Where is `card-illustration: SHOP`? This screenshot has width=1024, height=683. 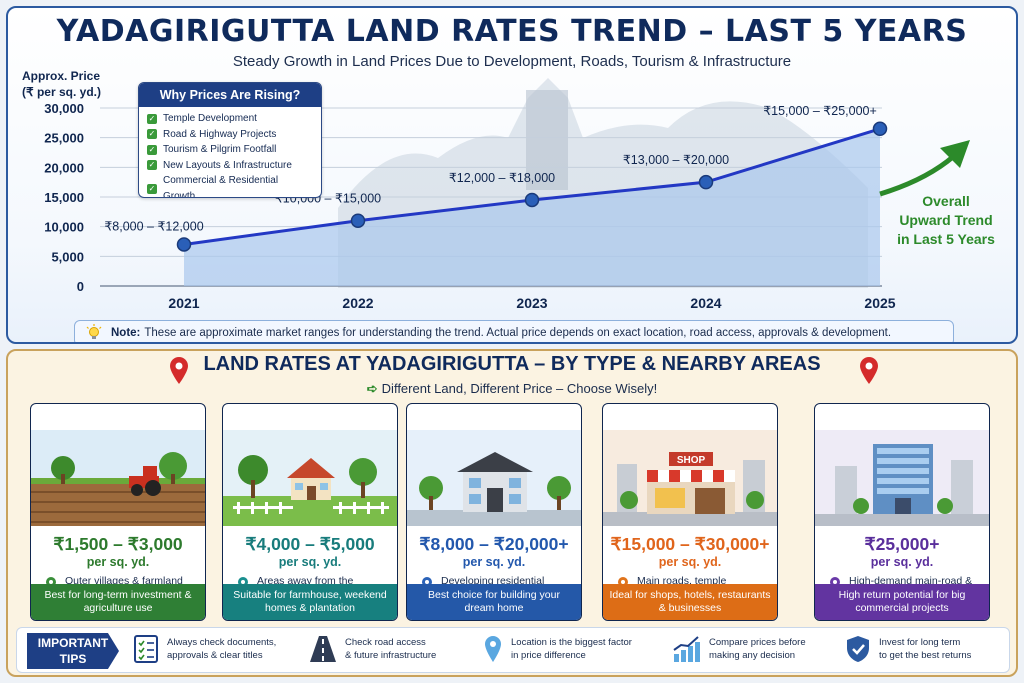 card-illustration: SHOP is located at coordinates (690, 478).